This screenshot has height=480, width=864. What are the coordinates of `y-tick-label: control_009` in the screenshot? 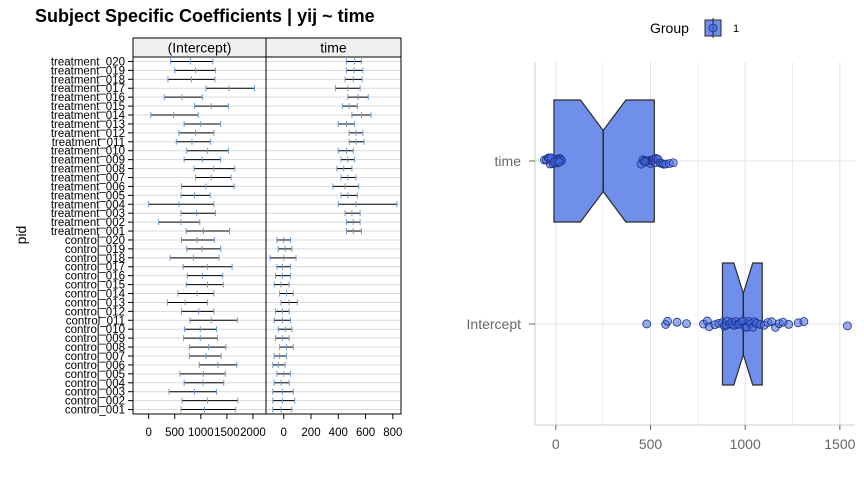 It's located at (95, 339).